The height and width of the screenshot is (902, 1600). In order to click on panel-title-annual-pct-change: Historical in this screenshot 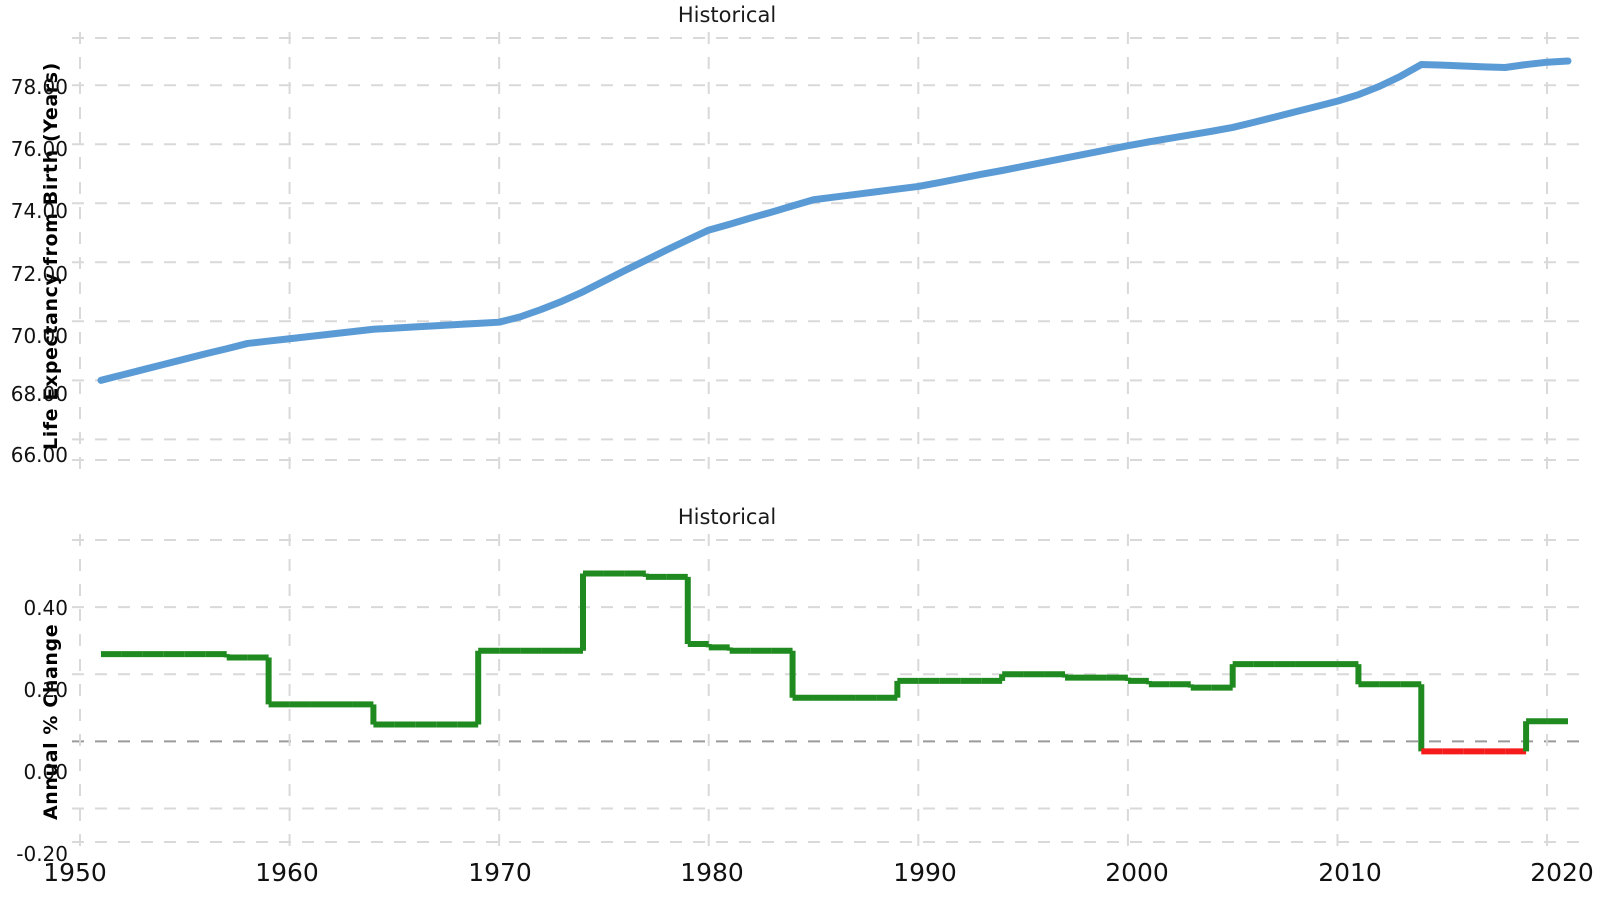, I will do `click(727, 517)`.